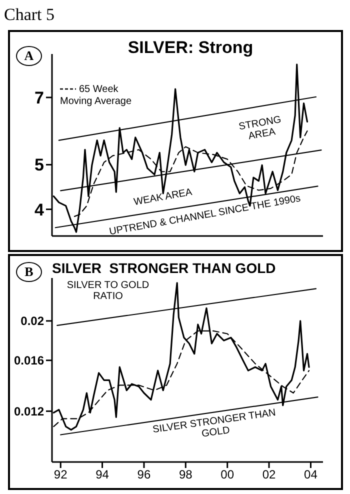  Describe the element at coordinates (164, 268) in the screenshot. I see `chart-title: SILVER STRONGER THAN GOLD` at that location.